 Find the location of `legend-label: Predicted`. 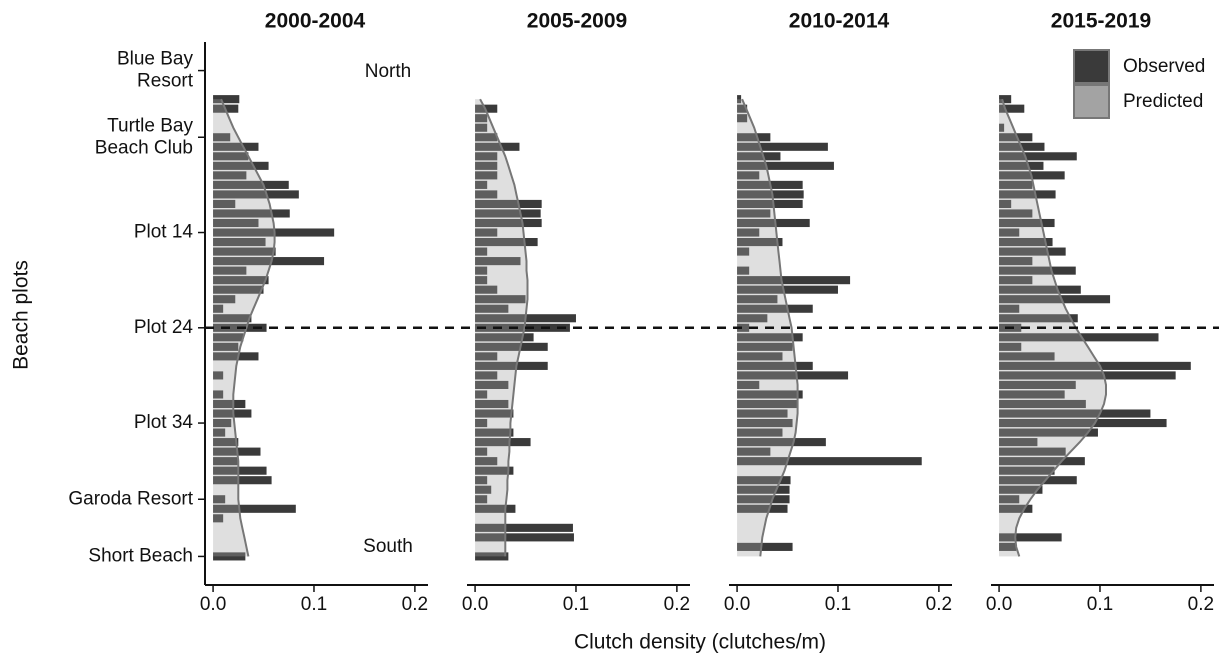

legend-label: Predicted is located at coordinates (1163, 101).